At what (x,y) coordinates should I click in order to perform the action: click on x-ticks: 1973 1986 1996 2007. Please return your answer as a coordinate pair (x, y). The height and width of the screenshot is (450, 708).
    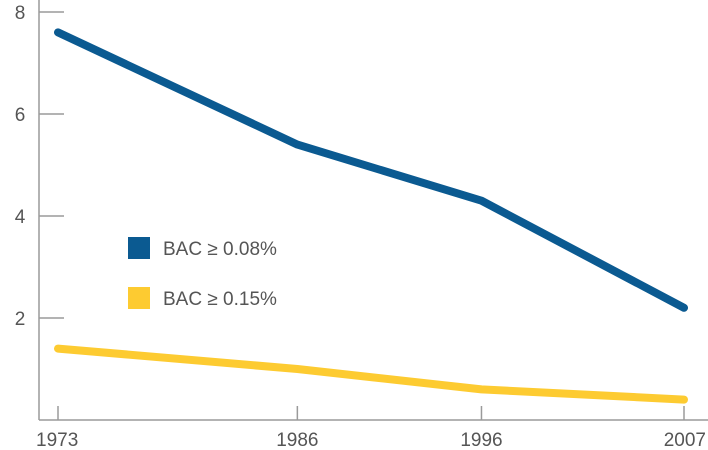
    Looking at the image, I should click on (371, 428).